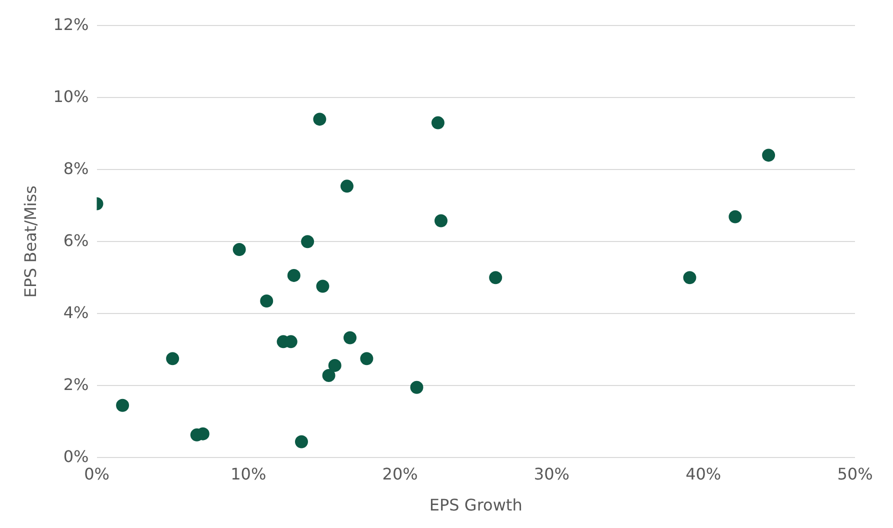  Describe the element at coordinates (475, 505) in the screenshot. I see `x-axis-title: EPS Growth` at that location.